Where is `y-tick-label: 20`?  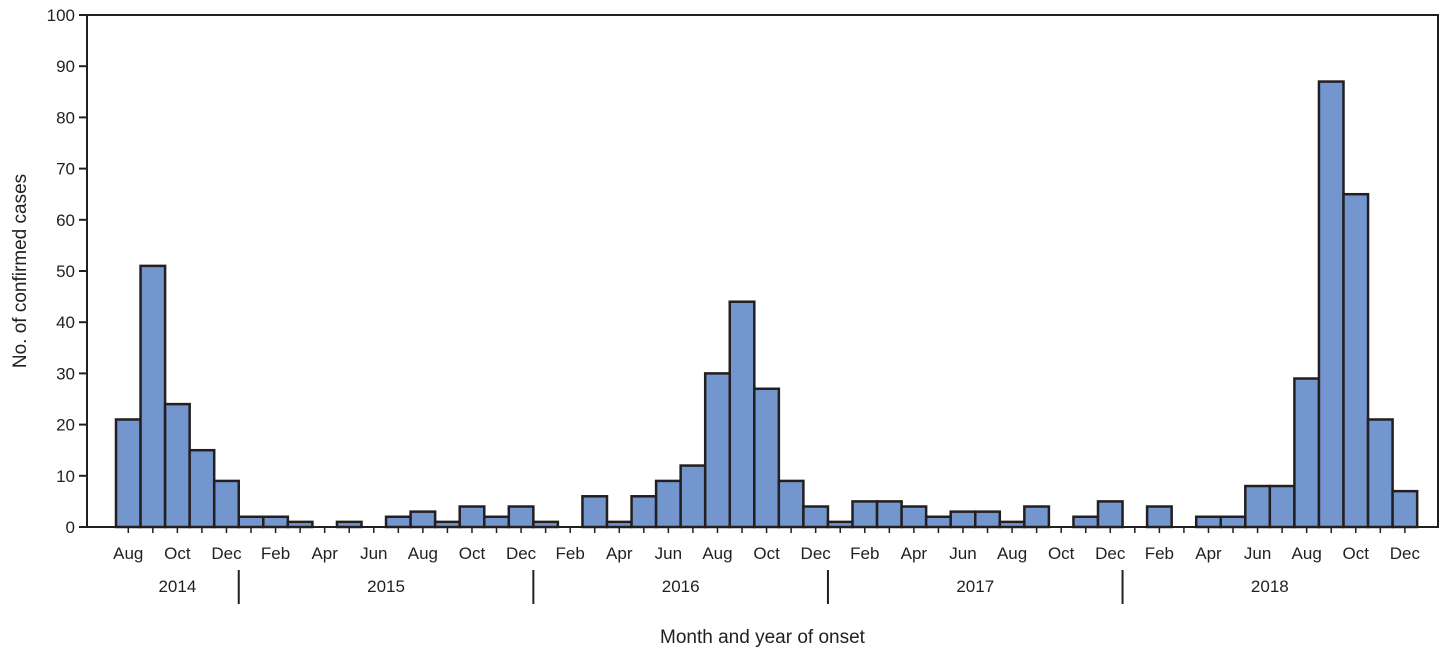
y-tick-label: 20 is located at coordinates (65, 425).